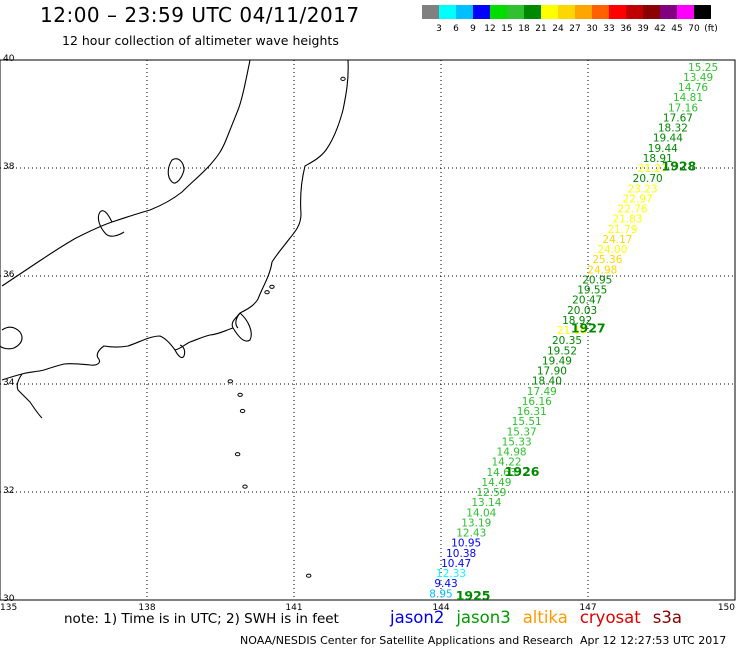  Describe the element at coordinates (638, 199) in the screenshot. I see `wave-height-value: 22.97` at that location.